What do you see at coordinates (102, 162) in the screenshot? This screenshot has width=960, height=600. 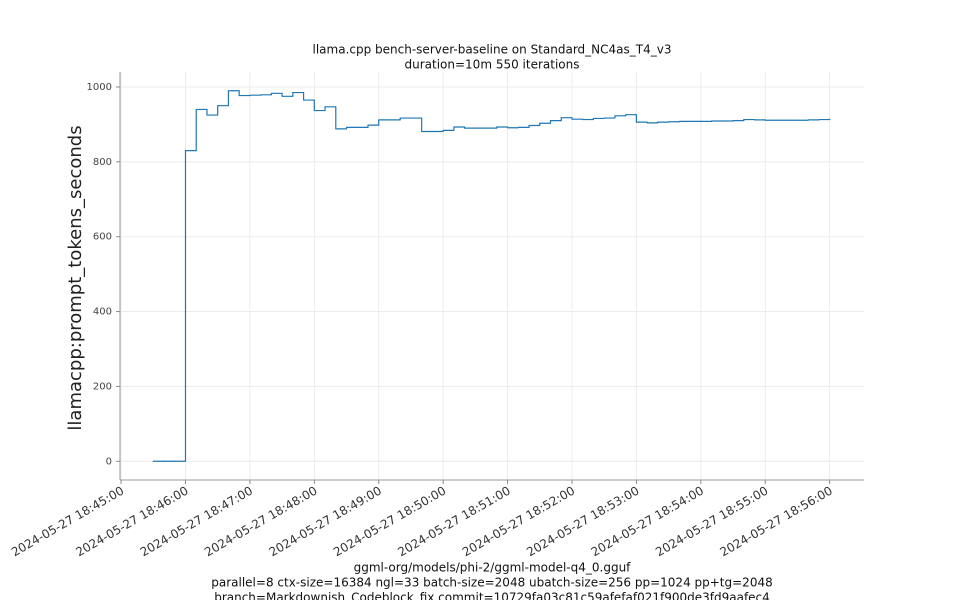 I see `y-tick-label: 800` at bounding box center [102, 162].